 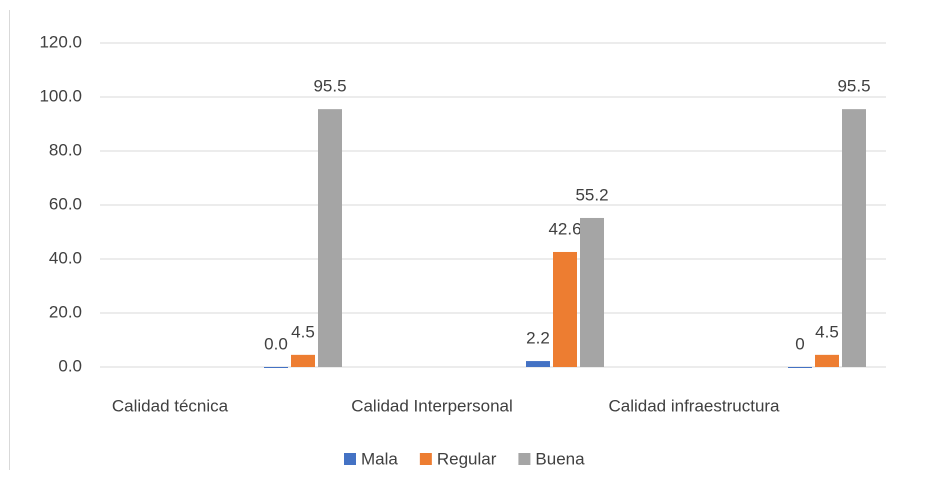 I want to click on y-tick-label: 100.0, so click(x=60, y=95).